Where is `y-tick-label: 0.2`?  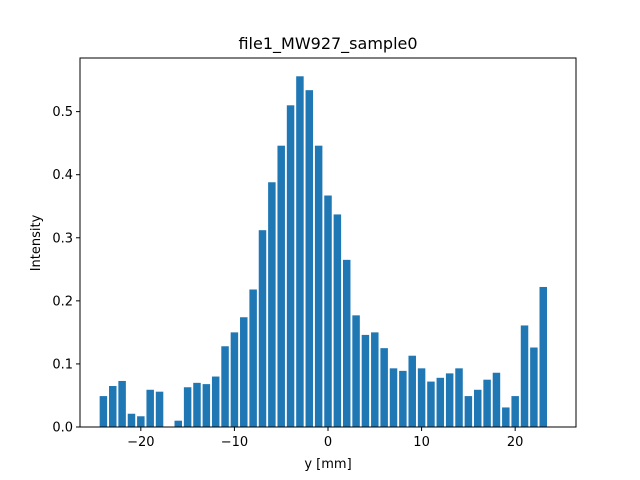
y-tick-label: 0.2 is located at coordinates (62, 301).